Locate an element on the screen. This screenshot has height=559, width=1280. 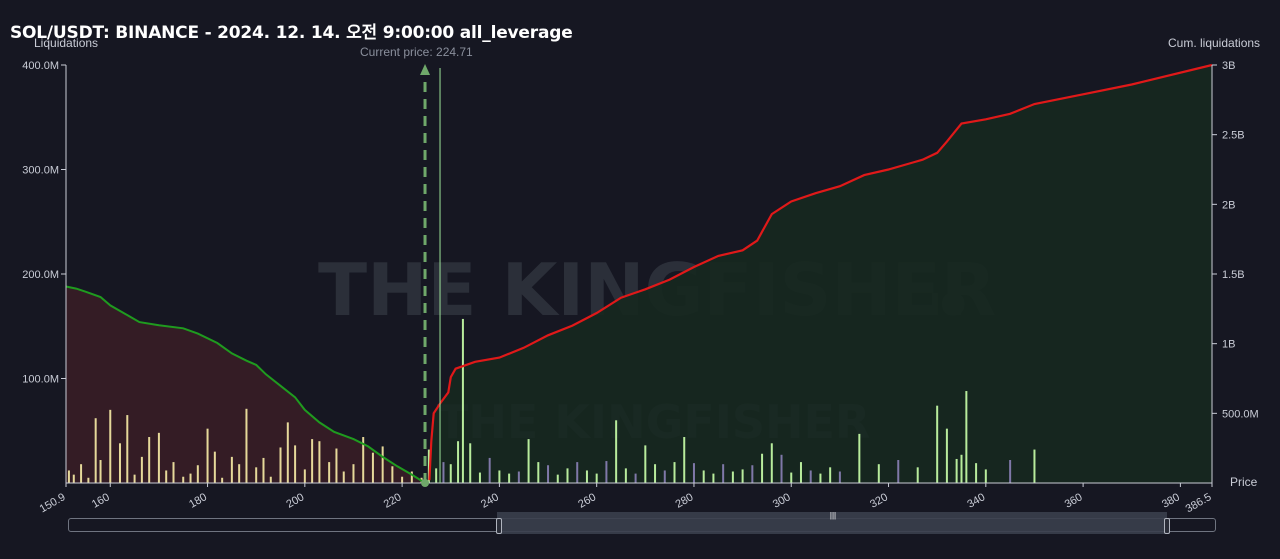
y2-tick-label: 1.5B is located at coordinates (1233, 275).